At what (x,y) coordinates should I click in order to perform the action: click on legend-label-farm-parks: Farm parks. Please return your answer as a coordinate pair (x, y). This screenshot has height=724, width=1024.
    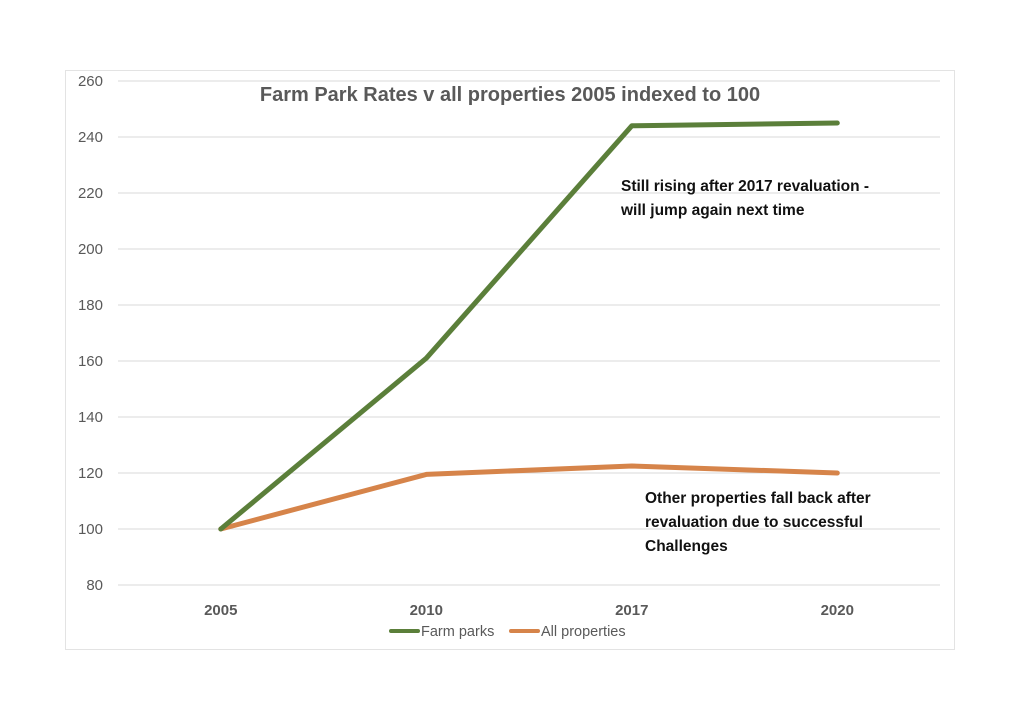
    Looking at the image, I should click on (457, 632).